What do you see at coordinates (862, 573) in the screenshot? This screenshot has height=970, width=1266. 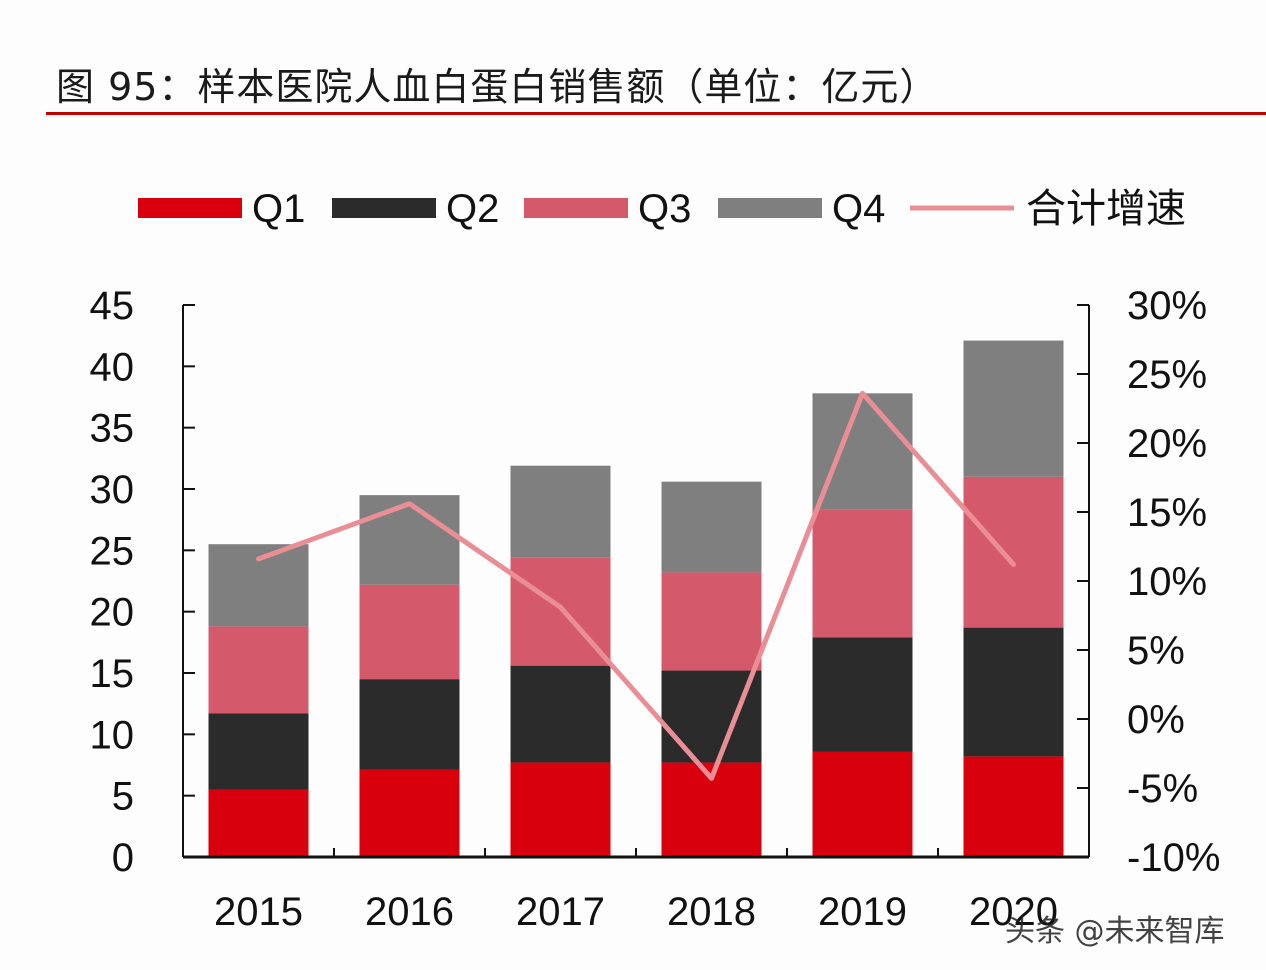 I see `bar-q3-2019` at bounding box center [862, 573].